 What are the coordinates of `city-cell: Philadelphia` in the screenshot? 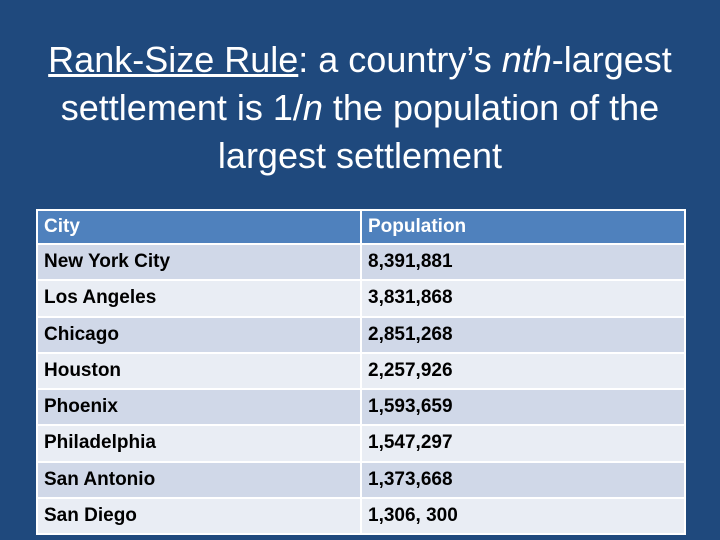 It's located at (199, 443).